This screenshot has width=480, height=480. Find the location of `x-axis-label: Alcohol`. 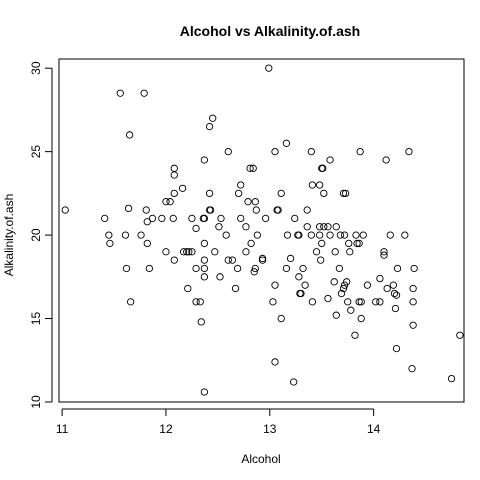

x-axis-label: Alcohol is located at coordinates (260, 459).